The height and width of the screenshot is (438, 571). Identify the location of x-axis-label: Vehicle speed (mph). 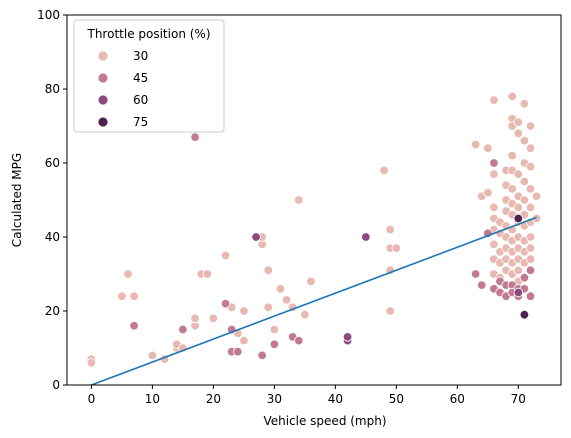
(324, 421).